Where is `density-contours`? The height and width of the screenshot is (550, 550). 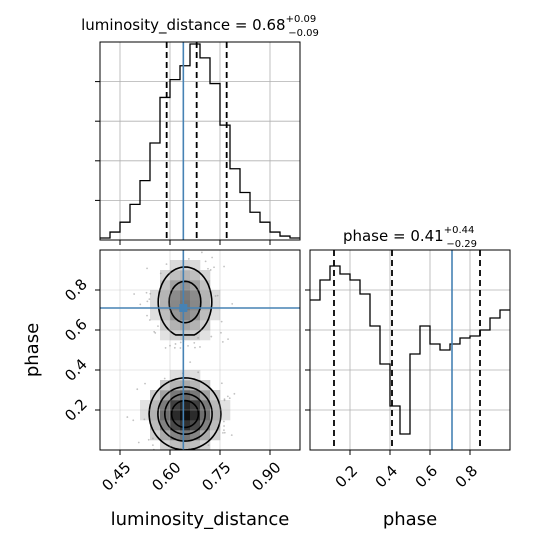 density-contours is located at coordinates (185, 358).